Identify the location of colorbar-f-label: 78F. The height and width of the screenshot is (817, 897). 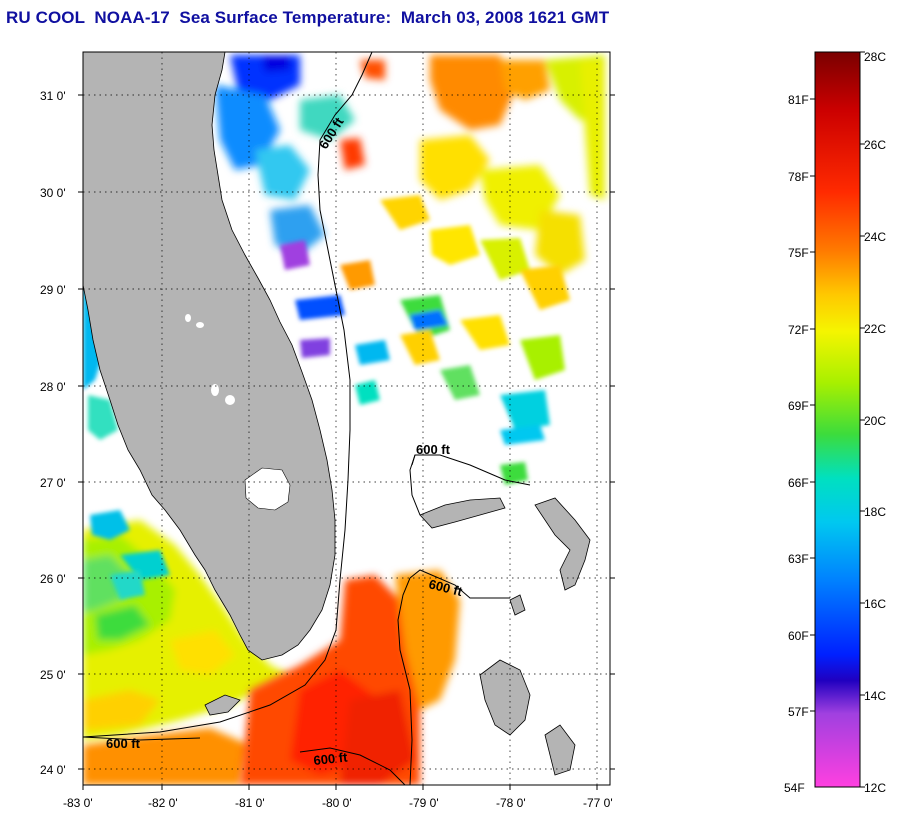
(798, 177).